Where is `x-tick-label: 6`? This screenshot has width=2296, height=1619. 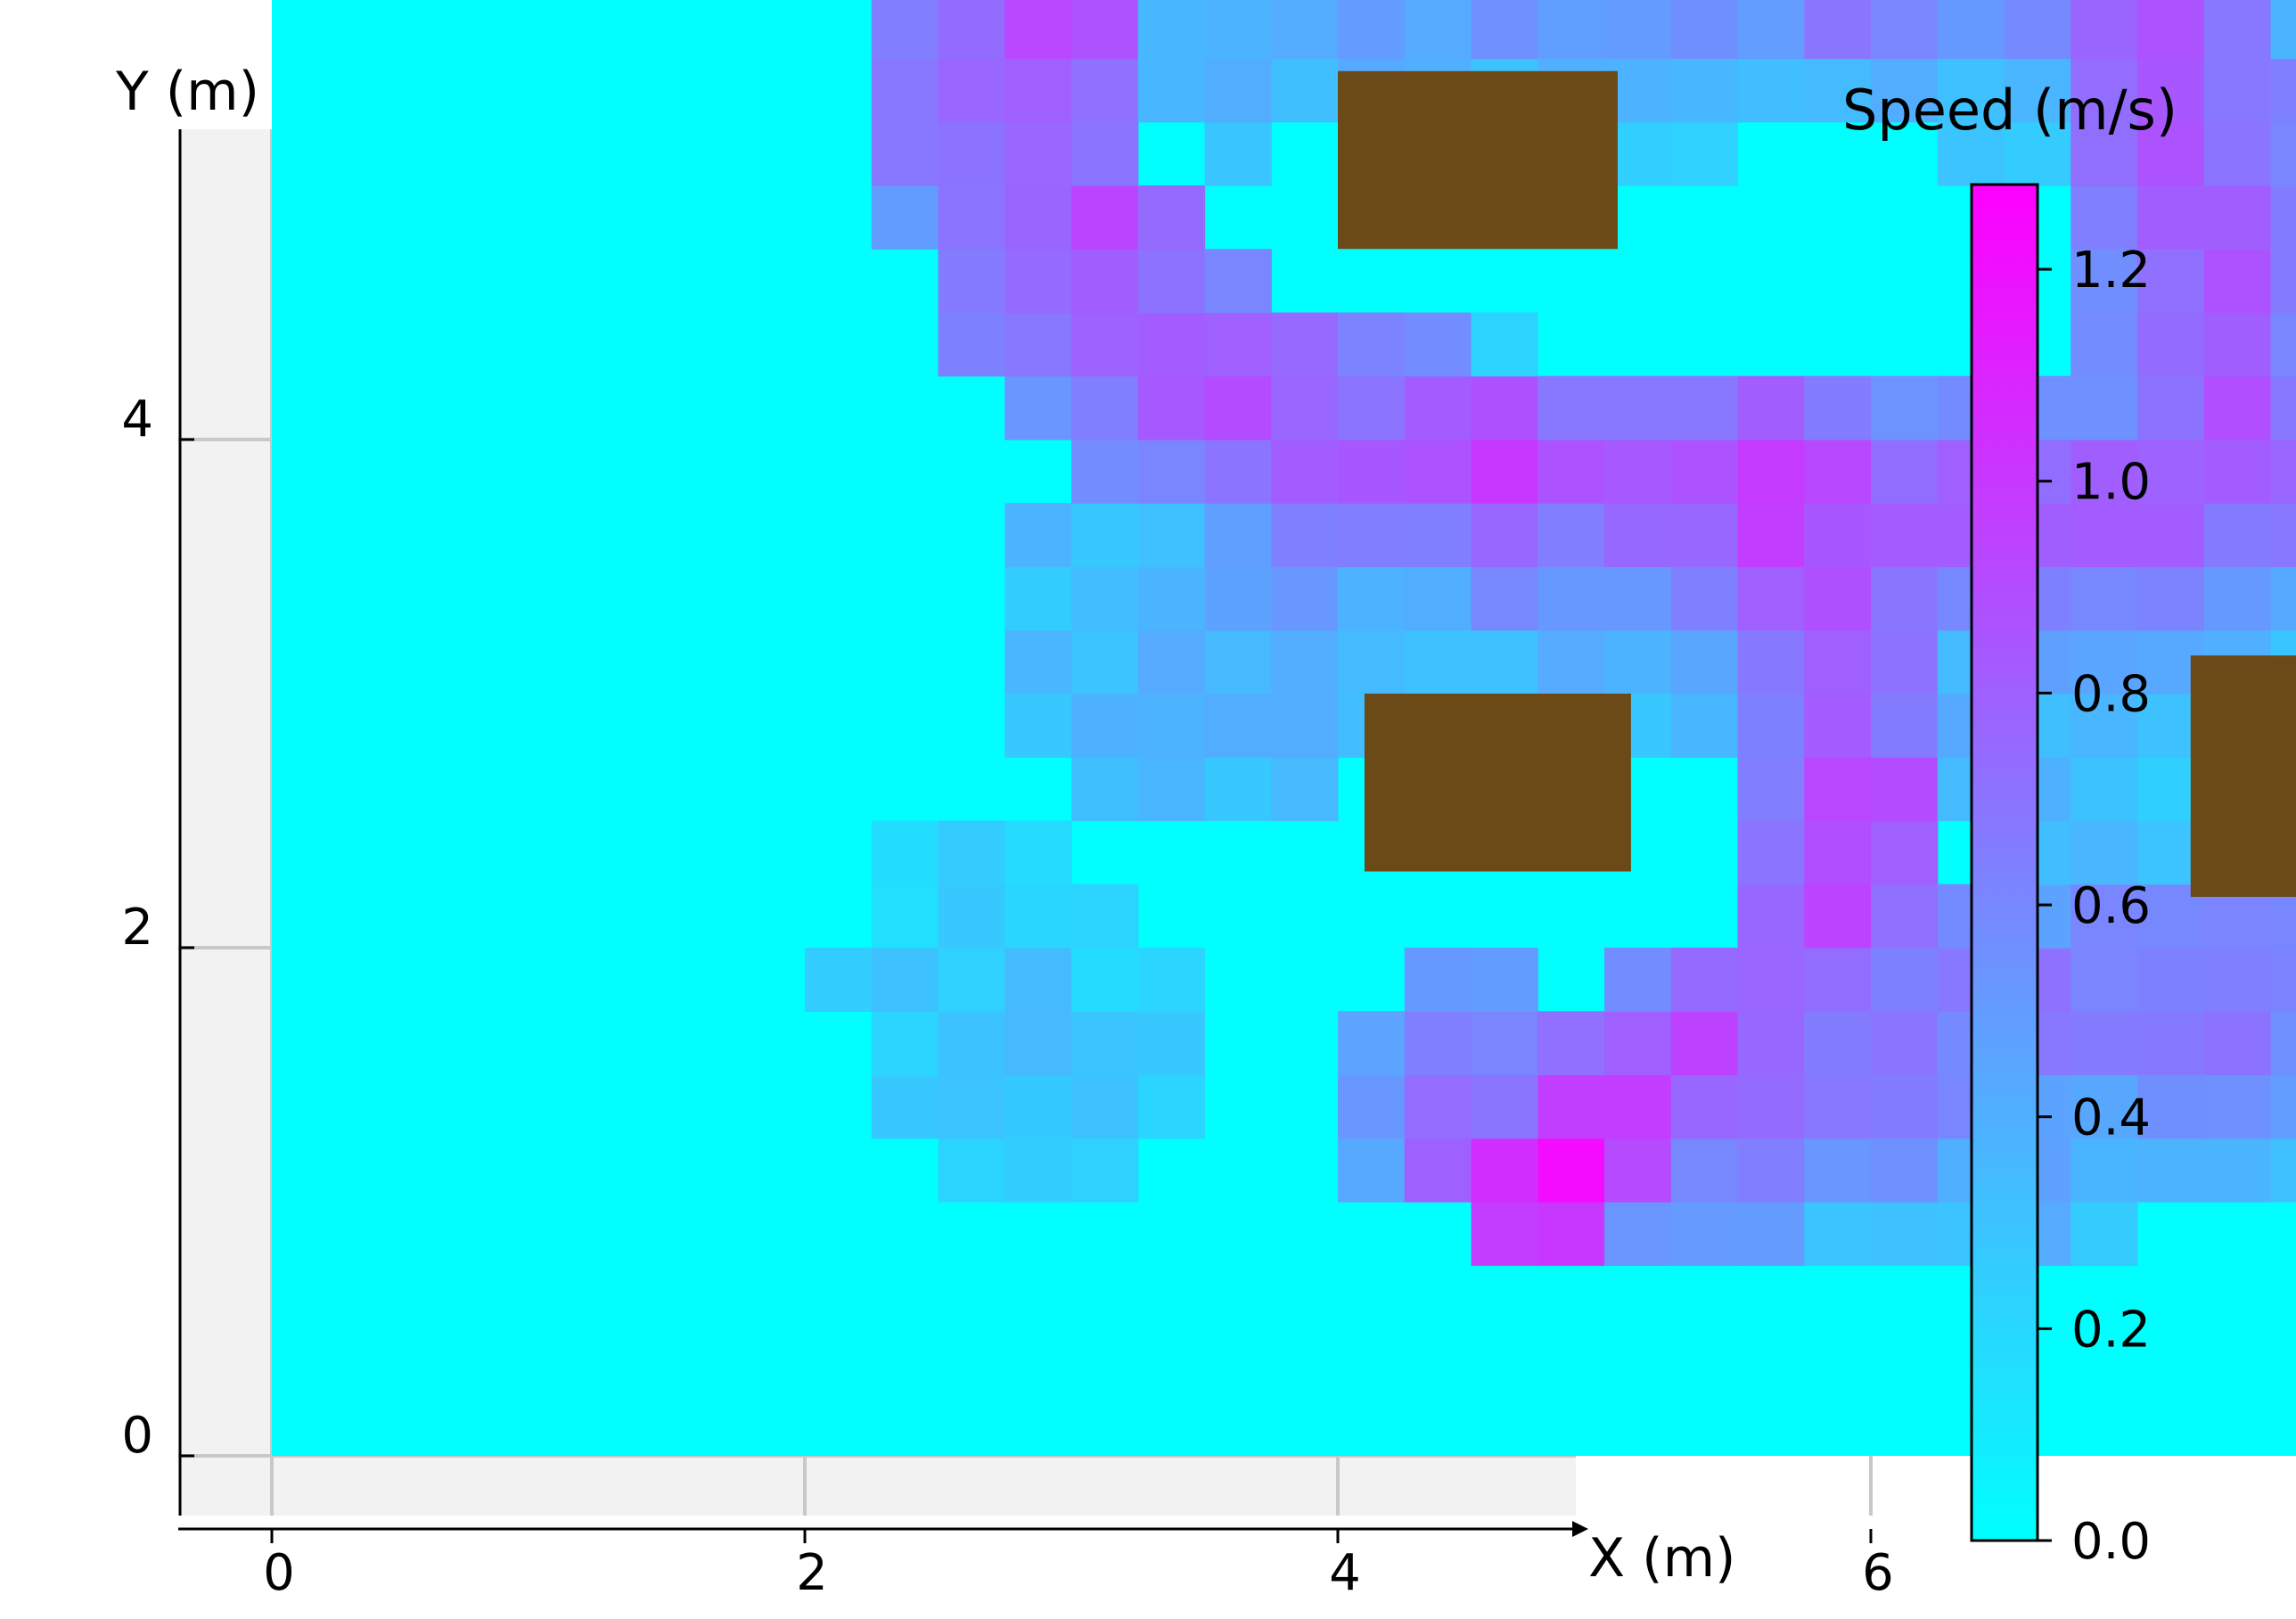
x-tick-label: 6 is located at coordinates (1878, 1573).